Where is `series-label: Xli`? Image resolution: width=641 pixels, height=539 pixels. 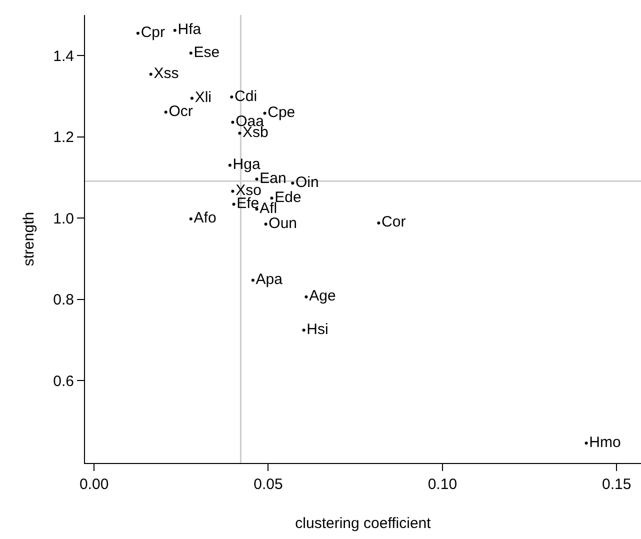
series-label: Xli is located at coordinates (203, 97).